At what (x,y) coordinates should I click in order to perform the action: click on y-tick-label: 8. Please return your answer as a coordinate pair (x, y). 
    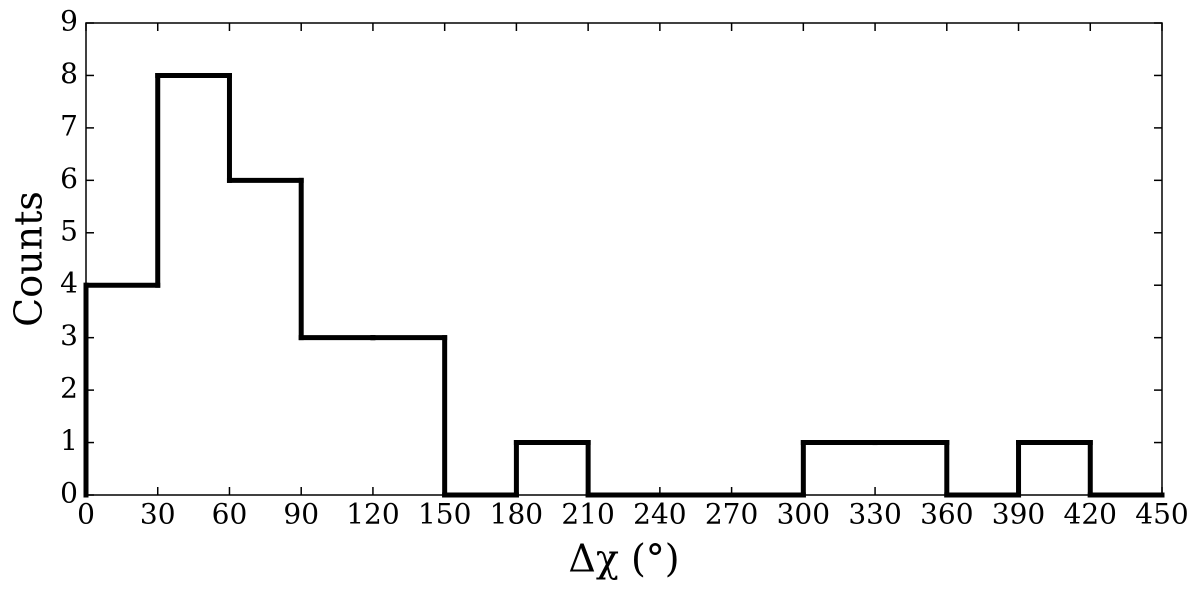
    Looking at the image, I should click on (69, 73).